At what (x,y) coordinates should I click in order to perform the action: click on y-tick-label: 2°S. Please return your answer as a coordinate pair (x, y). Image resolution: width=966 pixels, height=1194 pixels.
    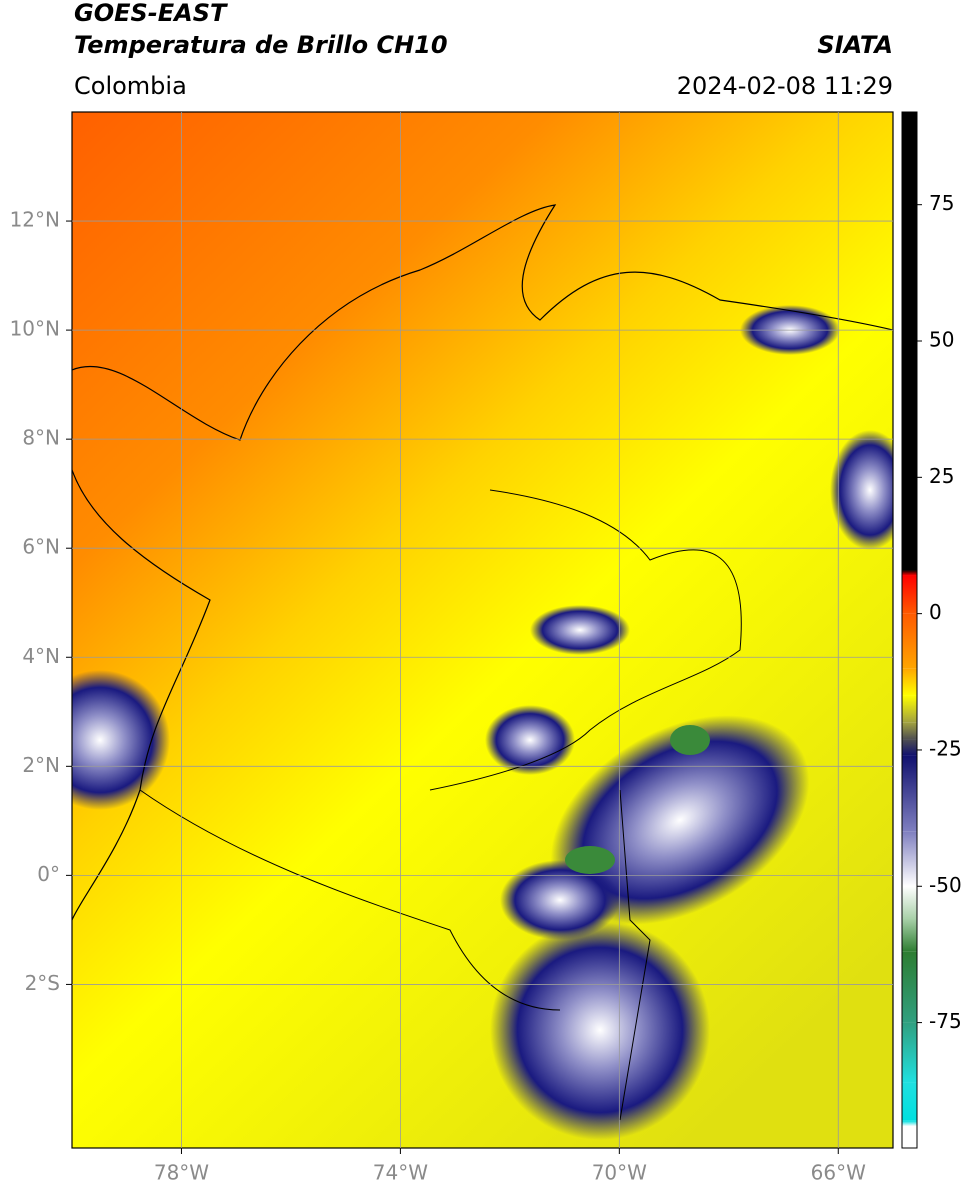
    Looking at the image, I should click on (42, 983).